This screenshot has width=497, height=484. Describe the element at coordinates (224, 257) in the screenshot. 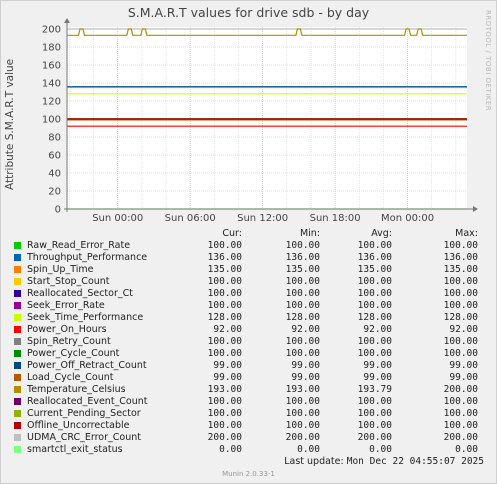

I see `legend-cur: 136.00` at that location.